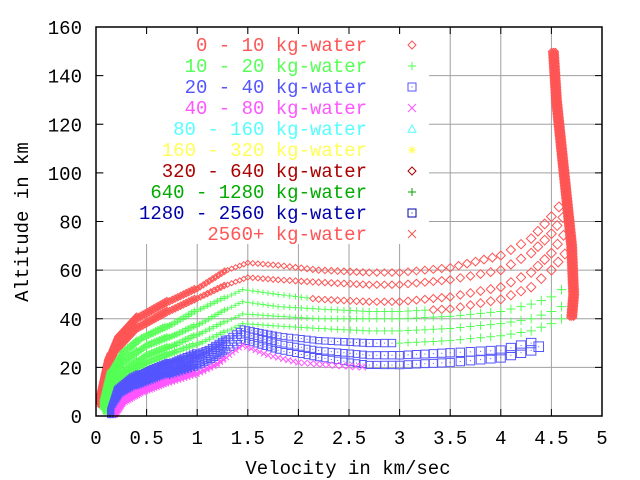 Image resolution: width=640 pixels, height=480 pixels. What do you see at coordinates (65, 78) in the screenshot?
I see `y-tick-label: 140` at bounding box center [65, 78].